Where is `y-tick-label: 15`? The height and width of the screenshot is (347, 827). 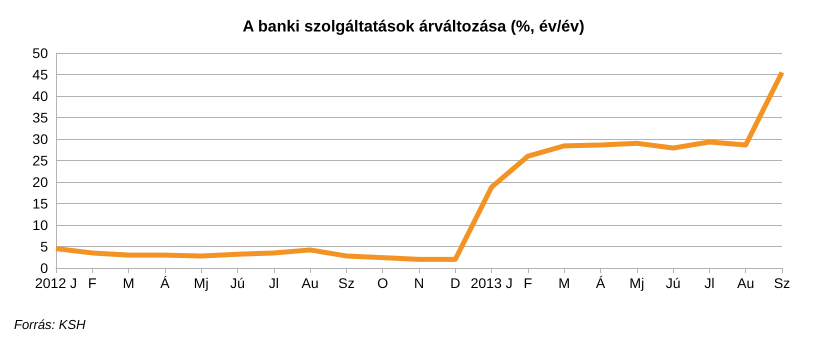 y-tick-label: 15 is located at coordinates (40, 204).